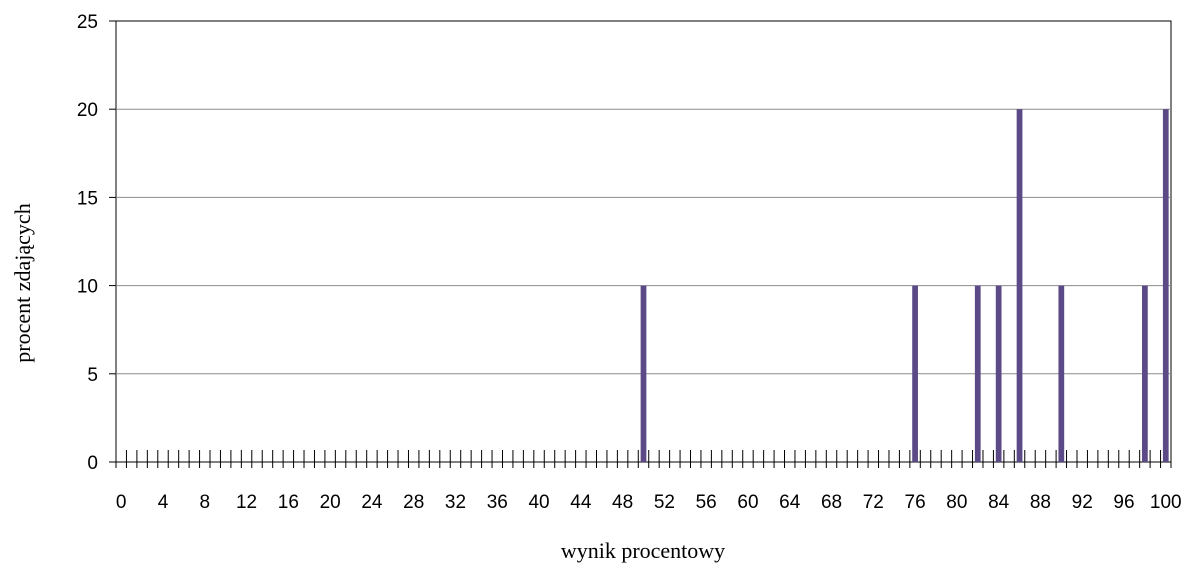 The height and width of the screenshot is (566, 1193). What do you see at coordinates (497, 502) in the screenshot?
I see `x-tick-label: 36` at bounding box center [497, 502].